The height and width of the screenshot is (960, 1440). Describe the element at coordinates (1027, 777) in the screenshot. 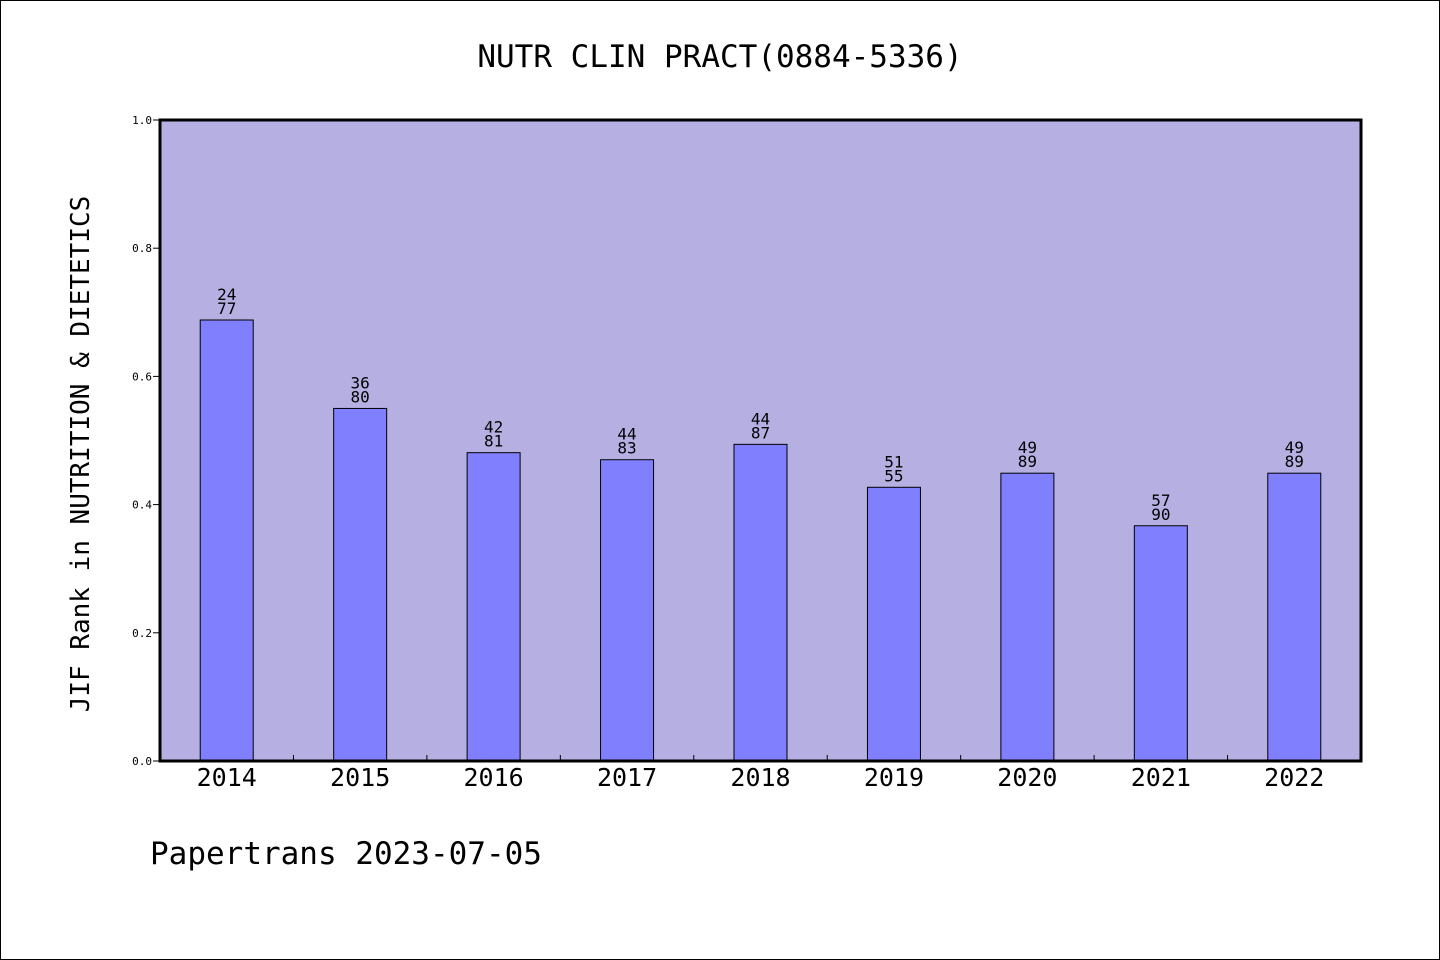

I see `x-tick-label: 2020` at that location.